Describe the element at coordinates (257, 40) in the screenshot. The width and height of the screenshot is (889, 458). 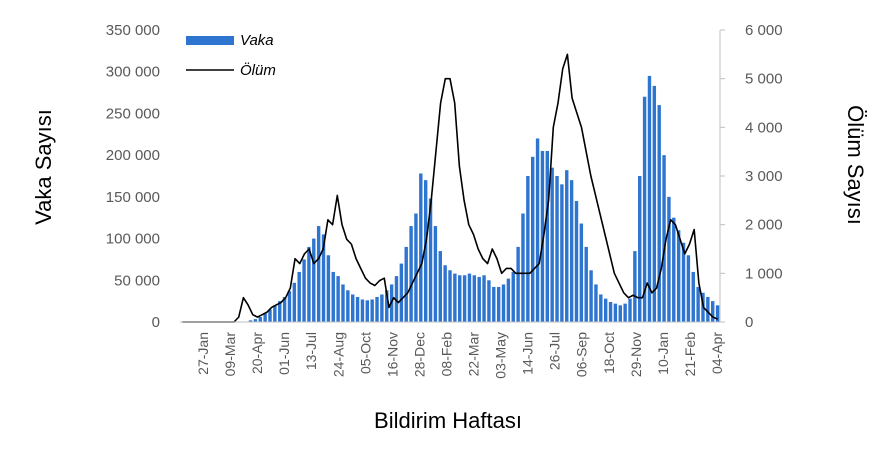
I see `legend-label-vaka: Vaka` at that location.